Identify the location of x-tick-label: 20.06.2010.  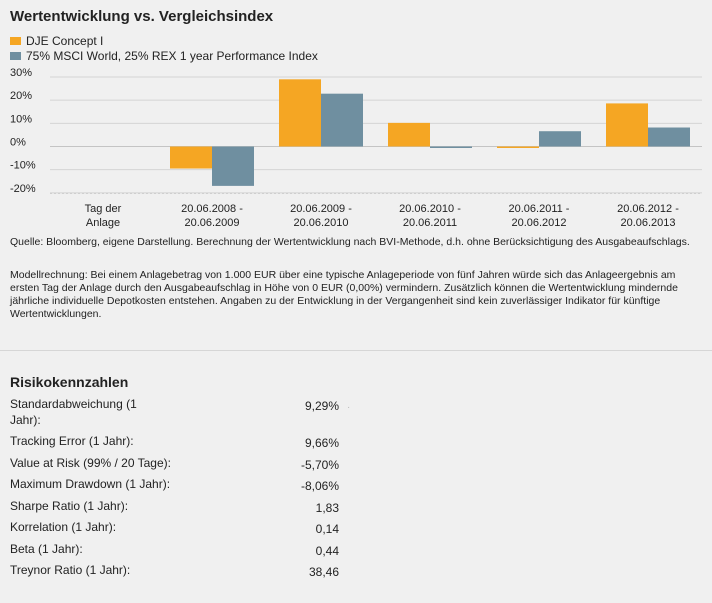
(320, 223).